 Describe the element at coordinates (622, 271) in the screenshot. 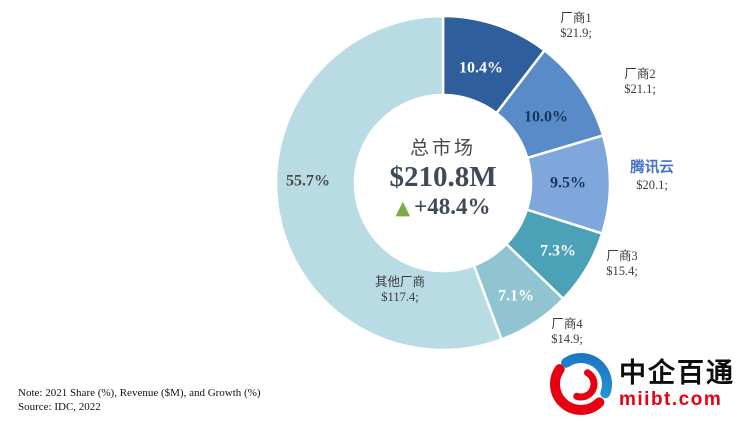

I see `vendor-revenue: $15.4;` at that location.